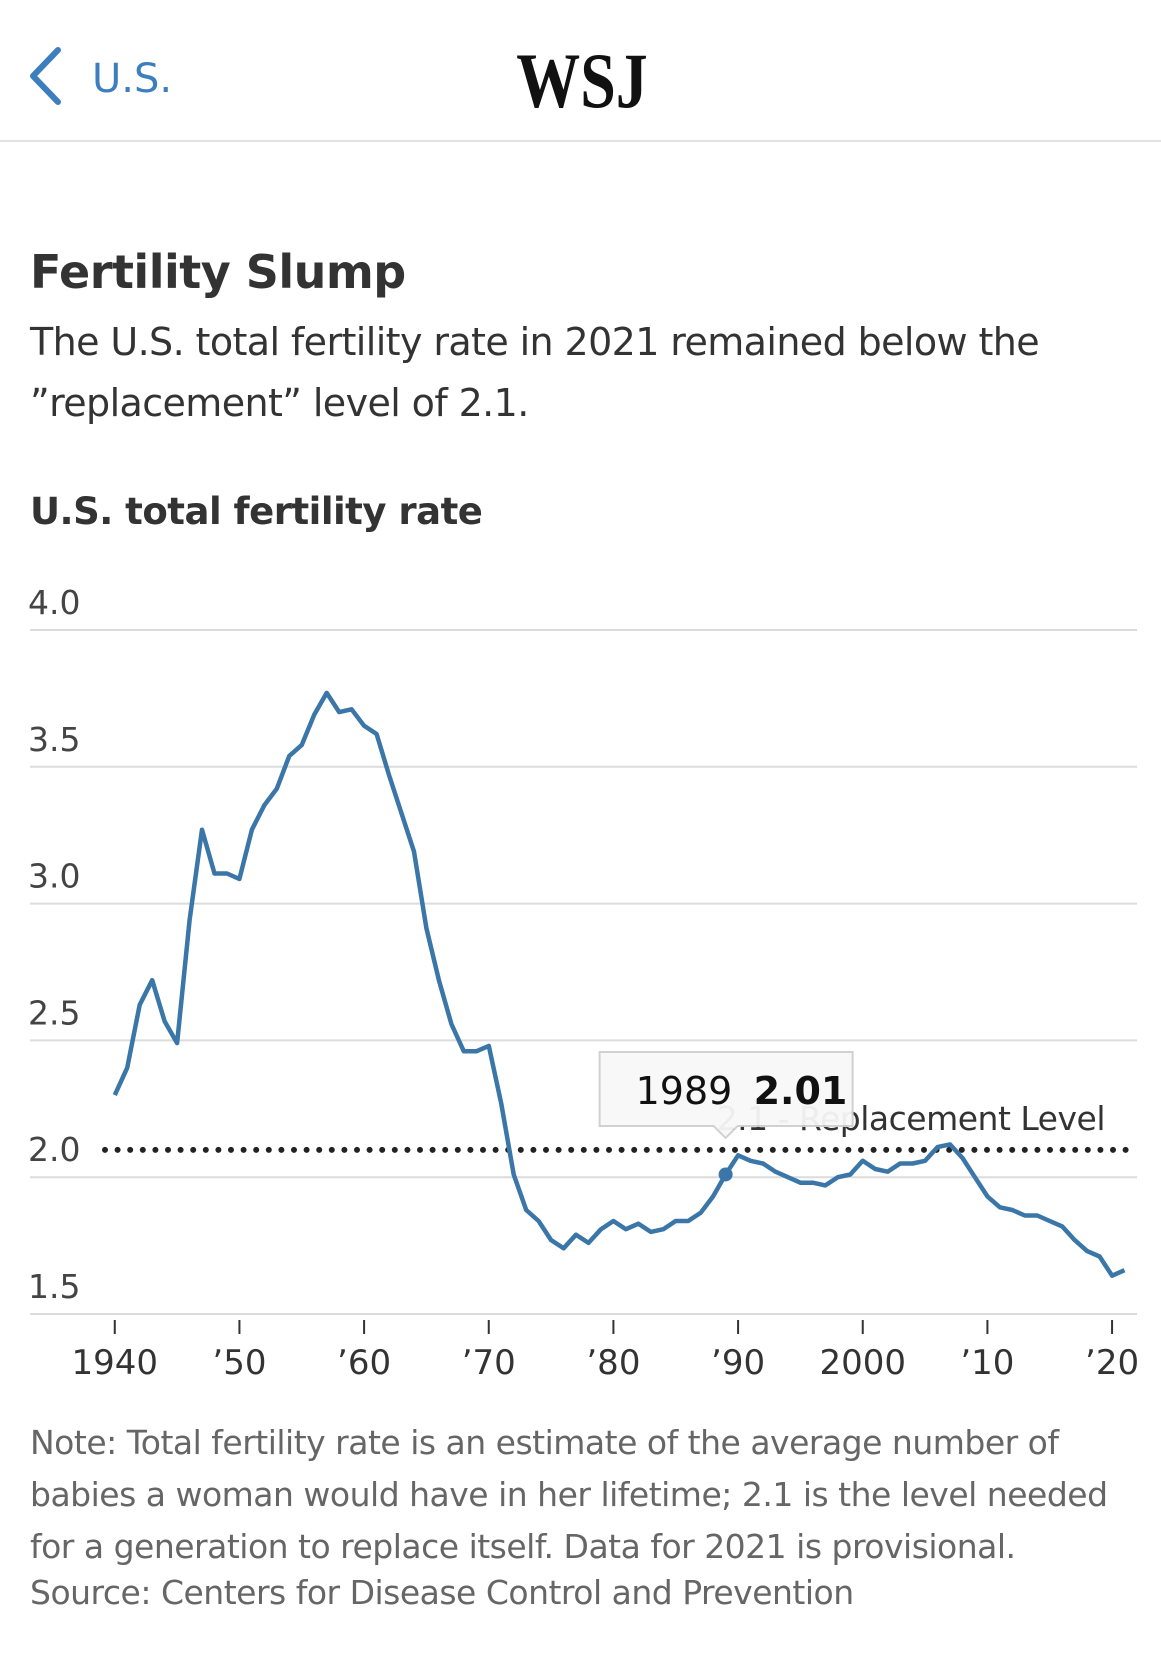 This screenshot has height=1656, width=1161. I want to click on app-header: U.S. WSJ, so click(580, 71).